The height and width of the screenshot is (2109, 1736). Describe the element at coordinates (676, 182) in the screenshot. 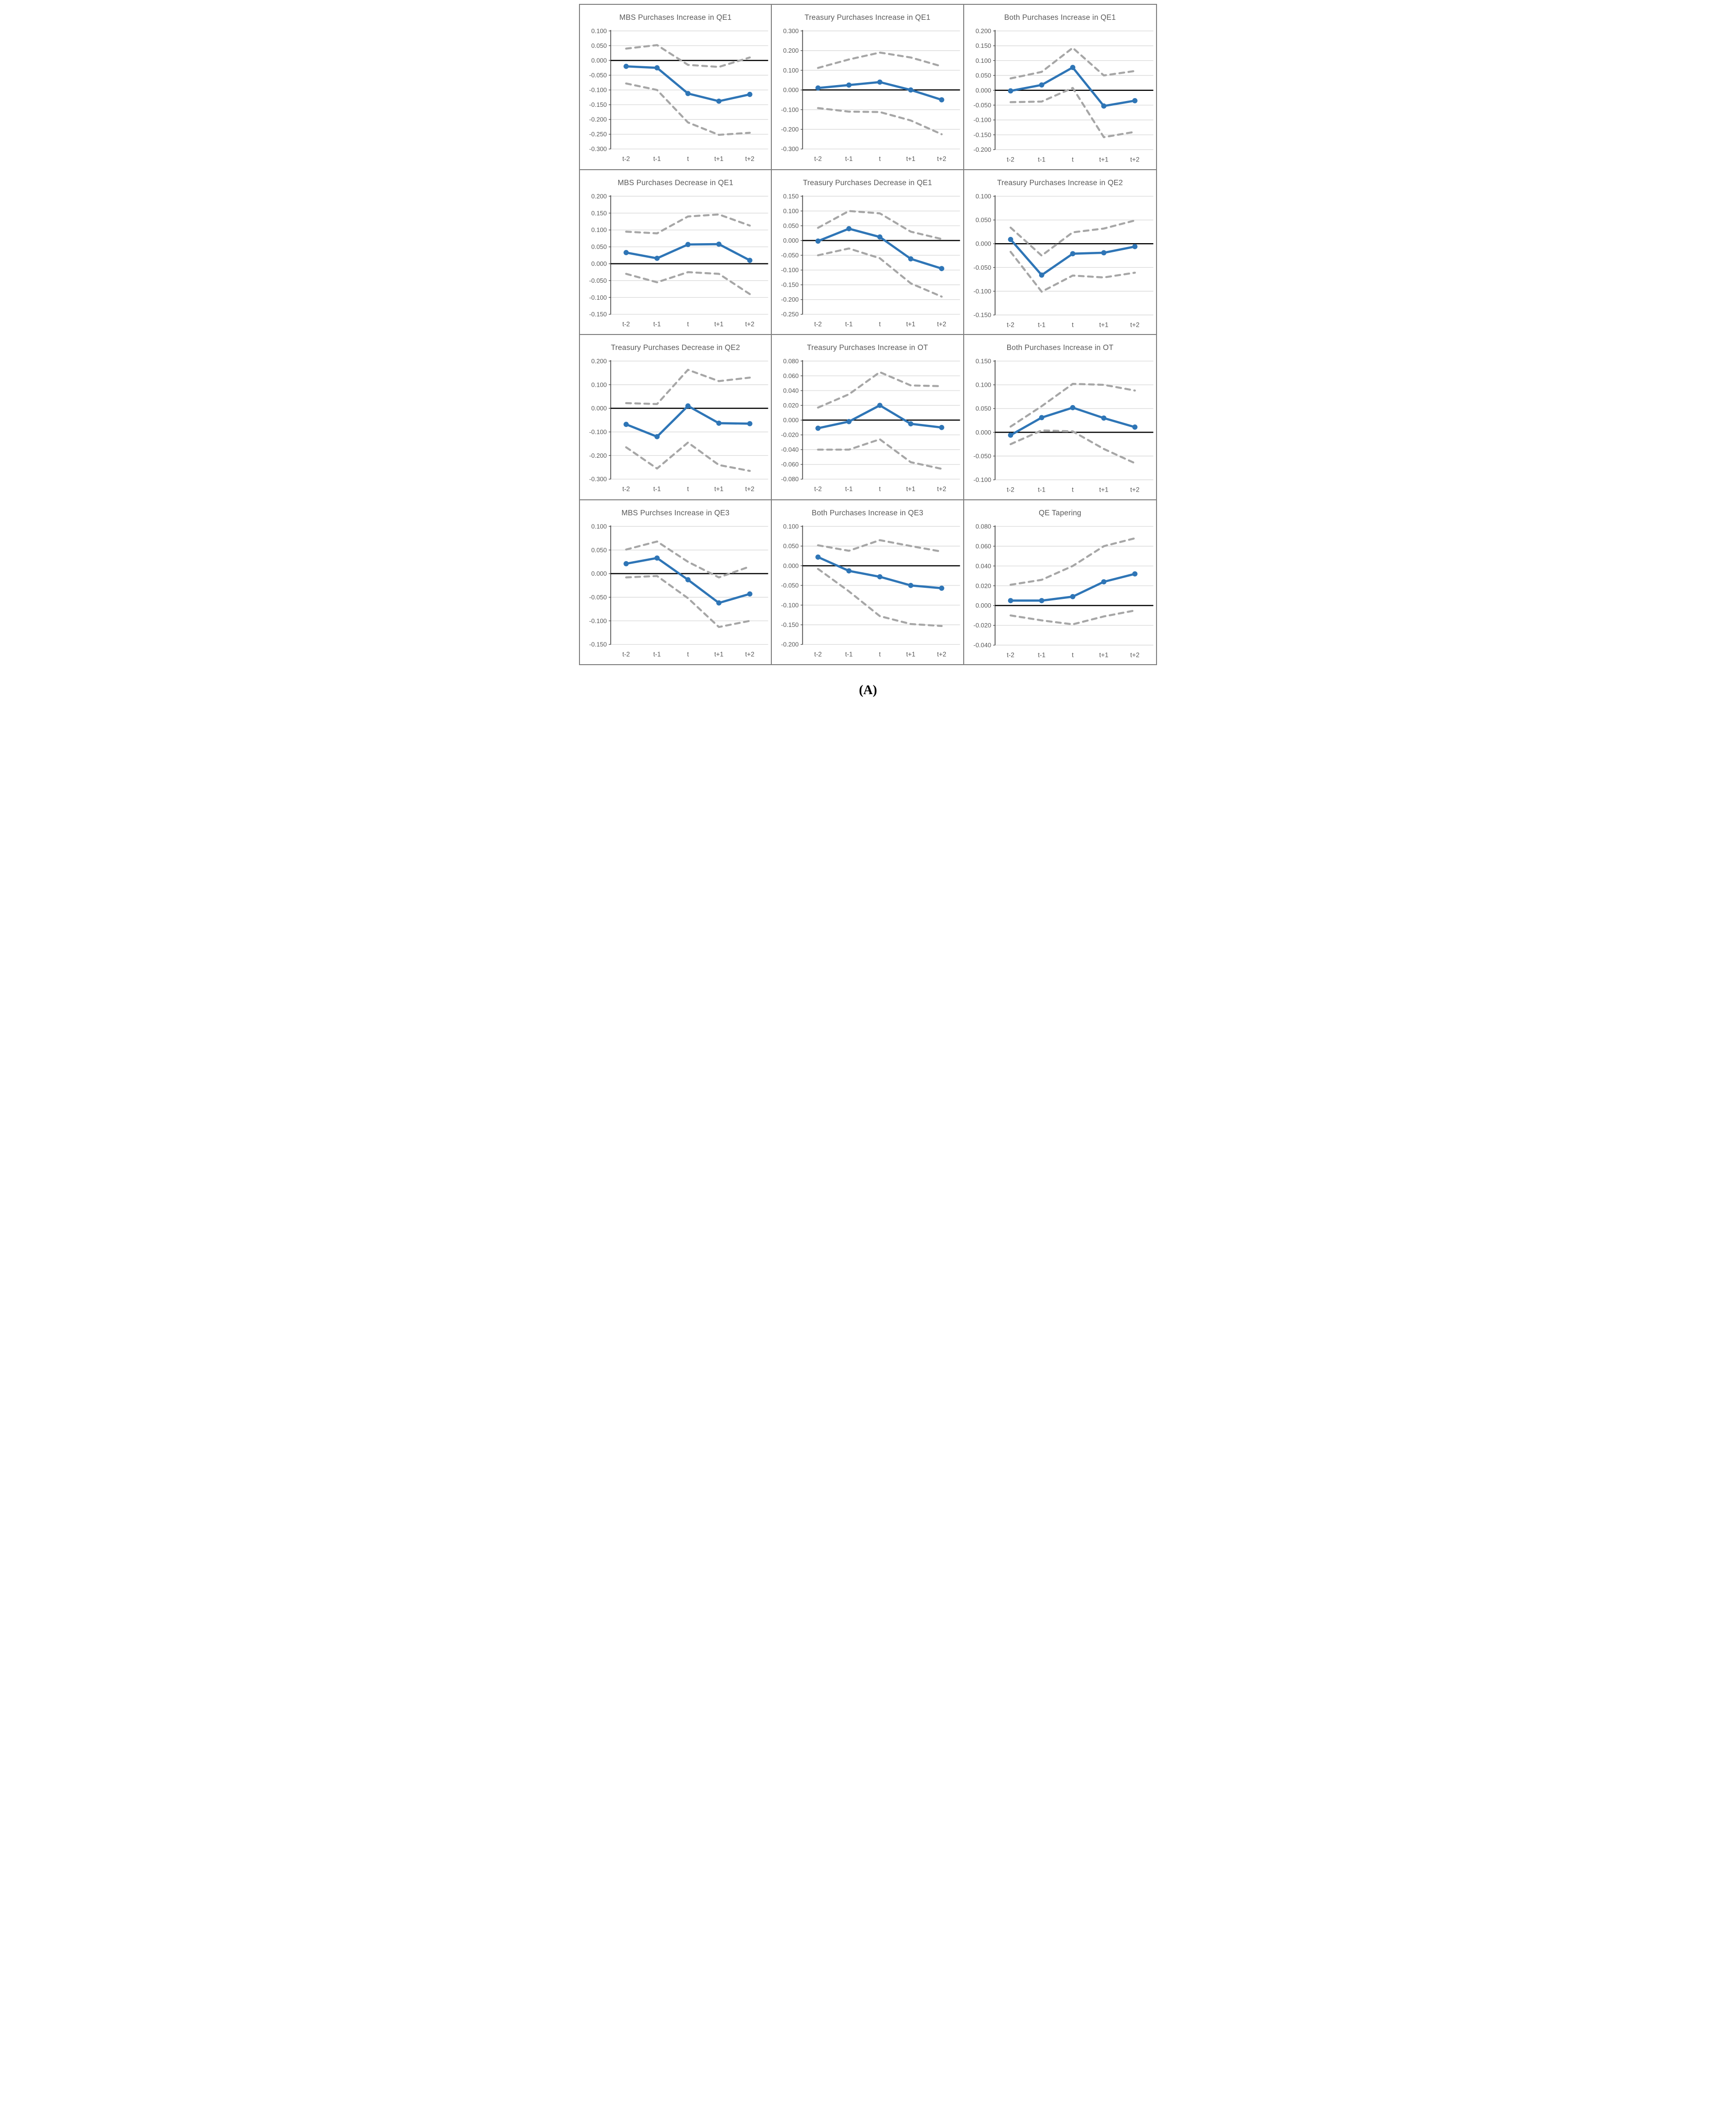

I see `chart-title: MBS Purchases Decrease in QE1` at that location.